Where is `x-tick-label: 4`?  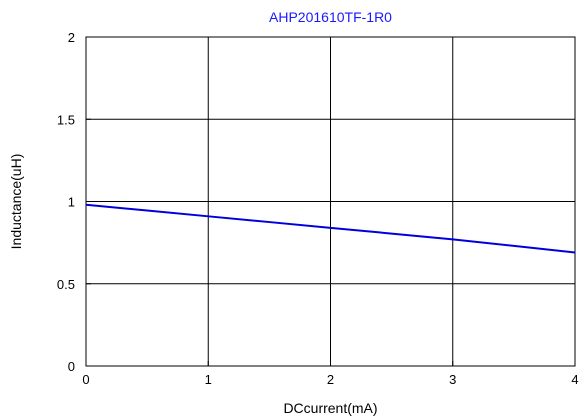
x-tick-label: 4 is located at coordinates (574, 379).